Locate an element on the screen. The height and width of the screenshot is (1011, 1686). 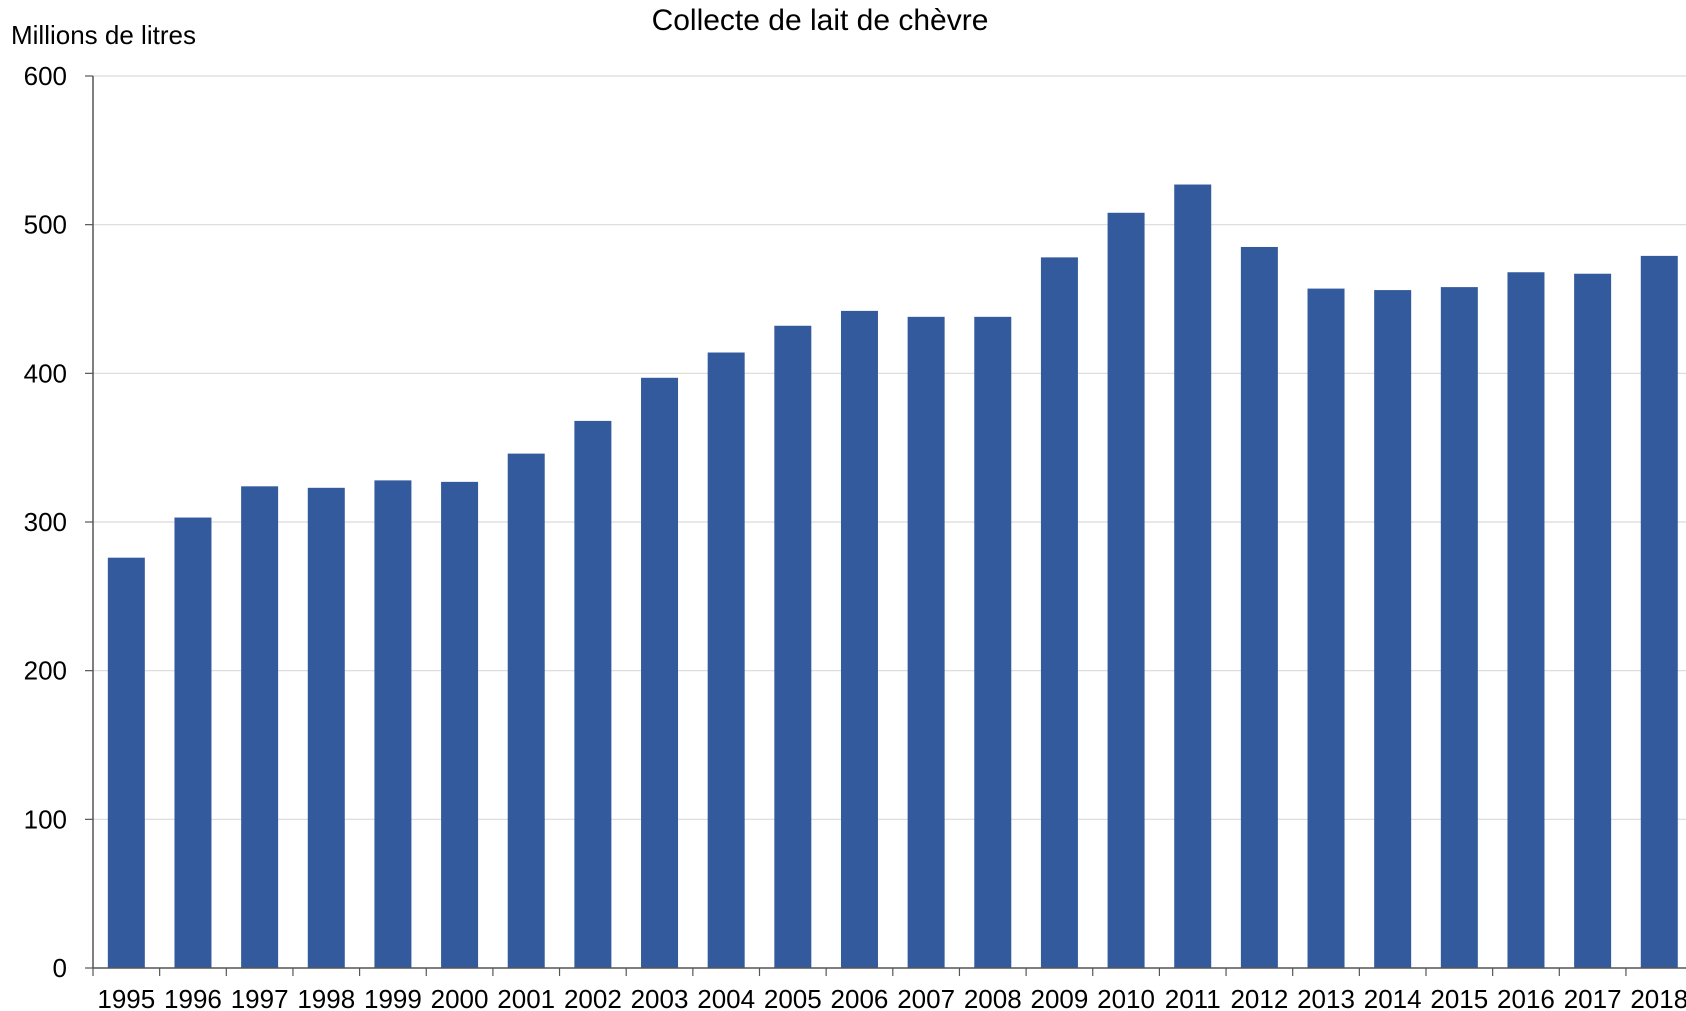
bar-2009 is located at coordinates (1059, 613).